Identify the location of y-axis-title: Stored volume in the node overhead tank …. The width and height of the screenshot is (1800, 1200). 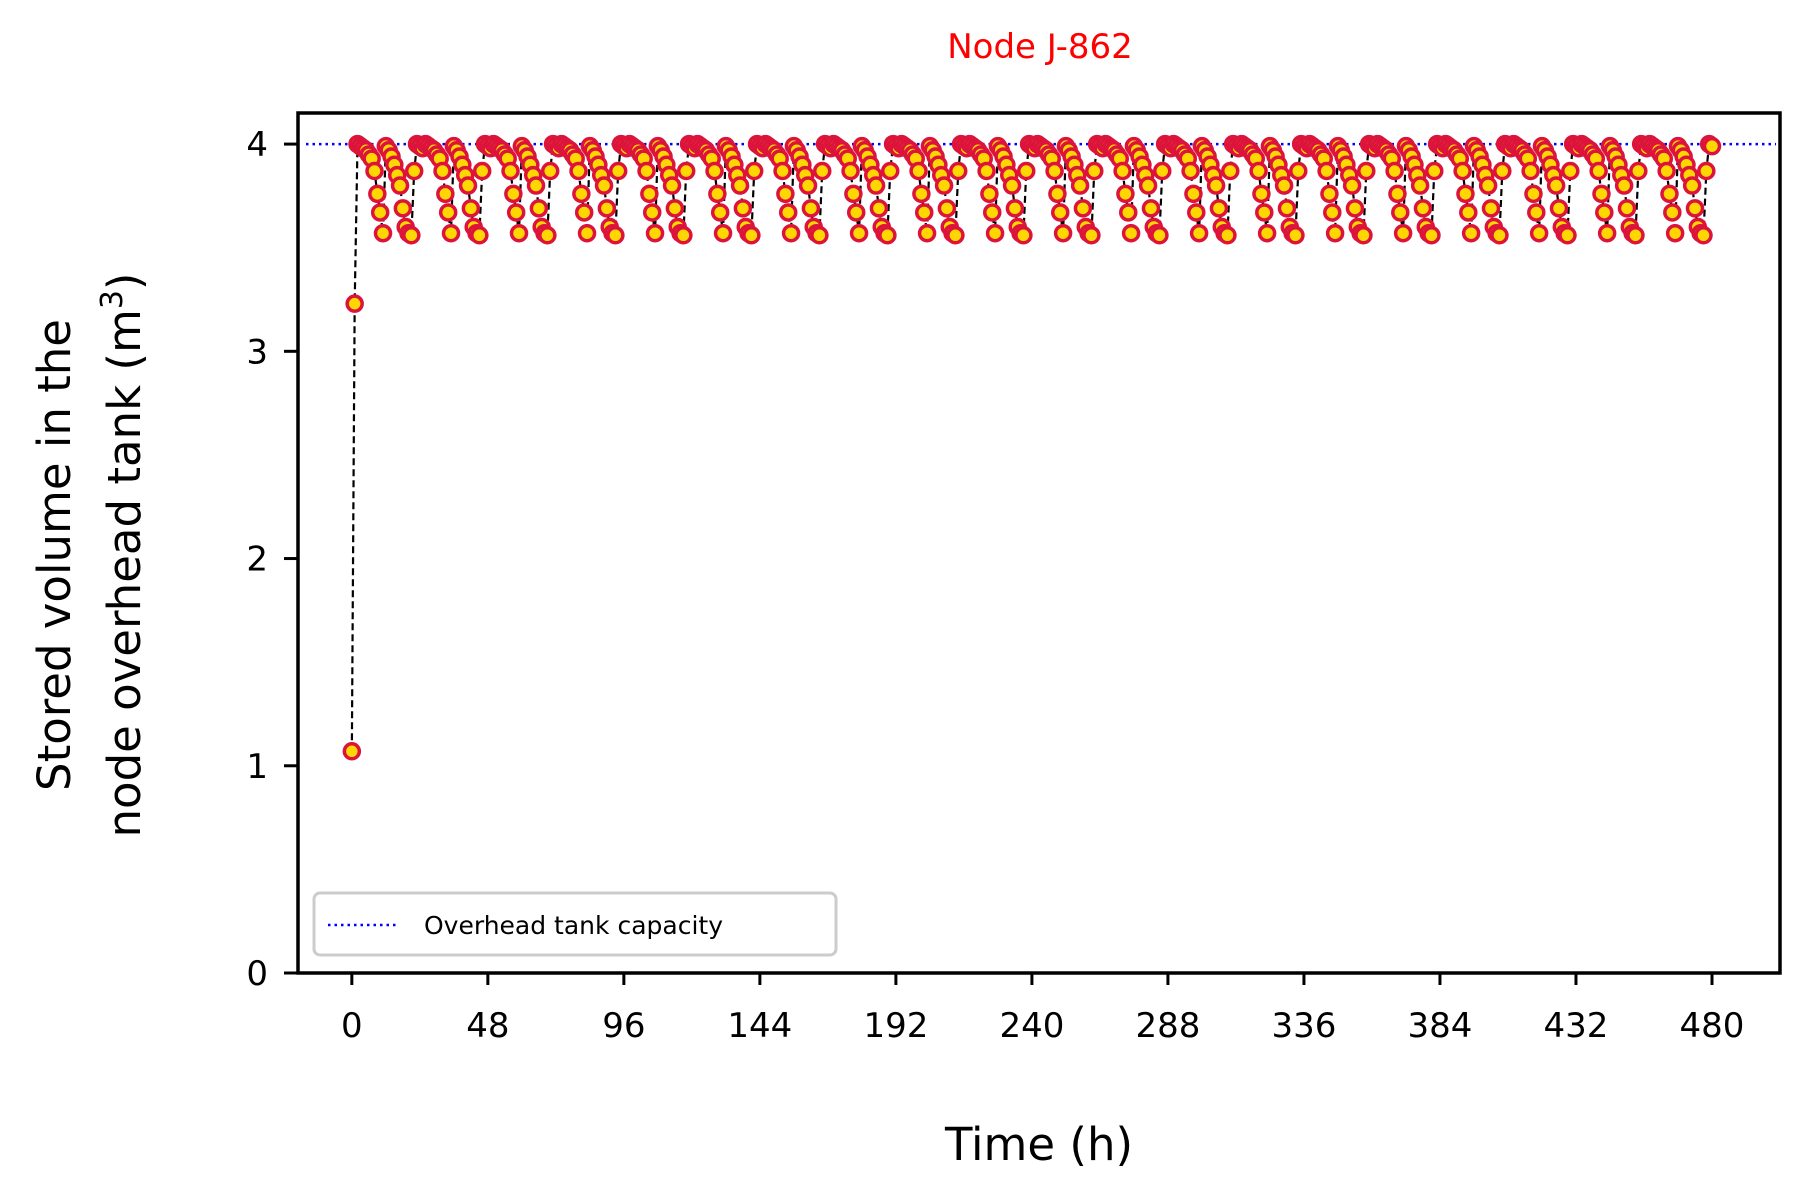
(89, 555).